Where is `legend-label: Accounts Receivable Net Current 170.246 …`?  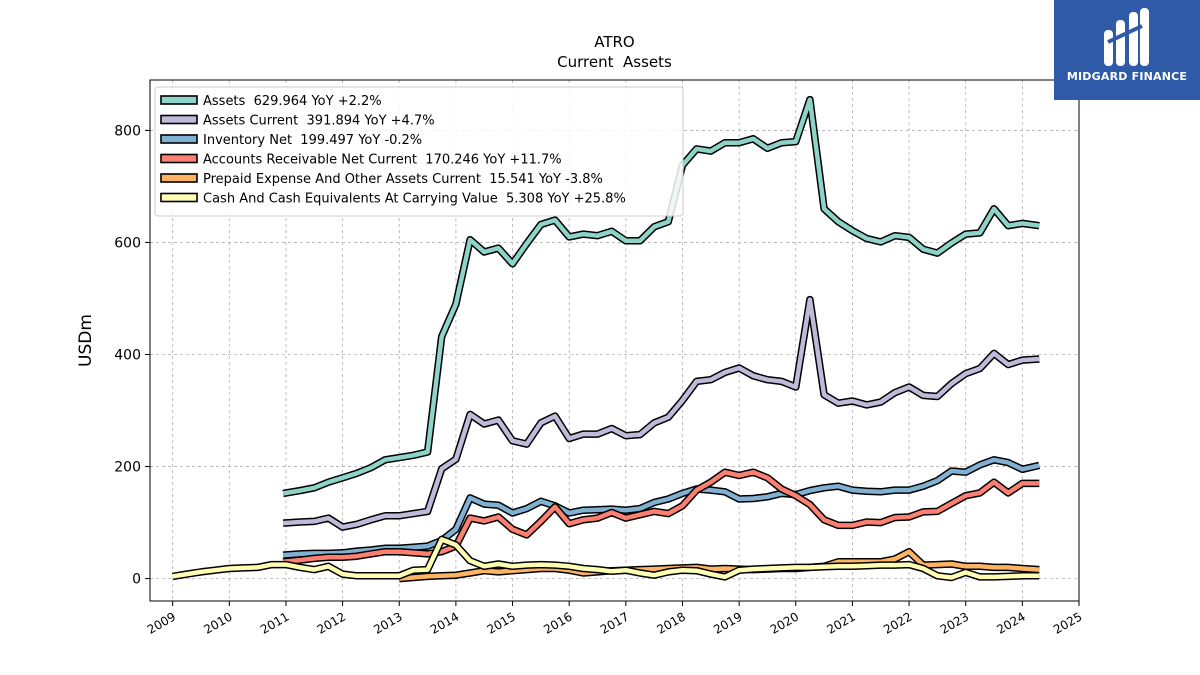 legend-label: Accounts Receivable Net Current 170.246 … is located at coordinates (382, 160).